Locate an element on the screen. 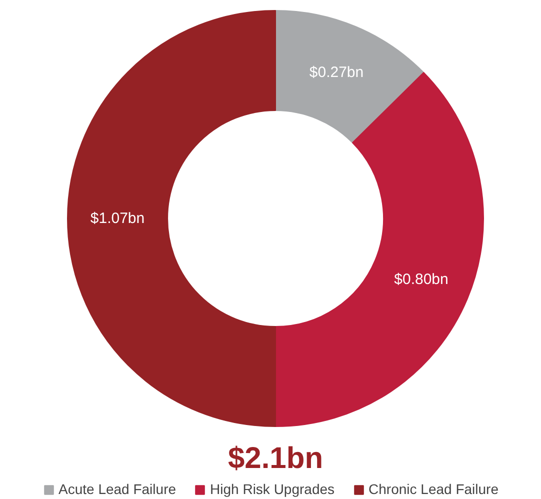 The height and width of the screenshot is (499, 541). legend-label: Chronic Lead Failure is located at coordinates (433, 489).